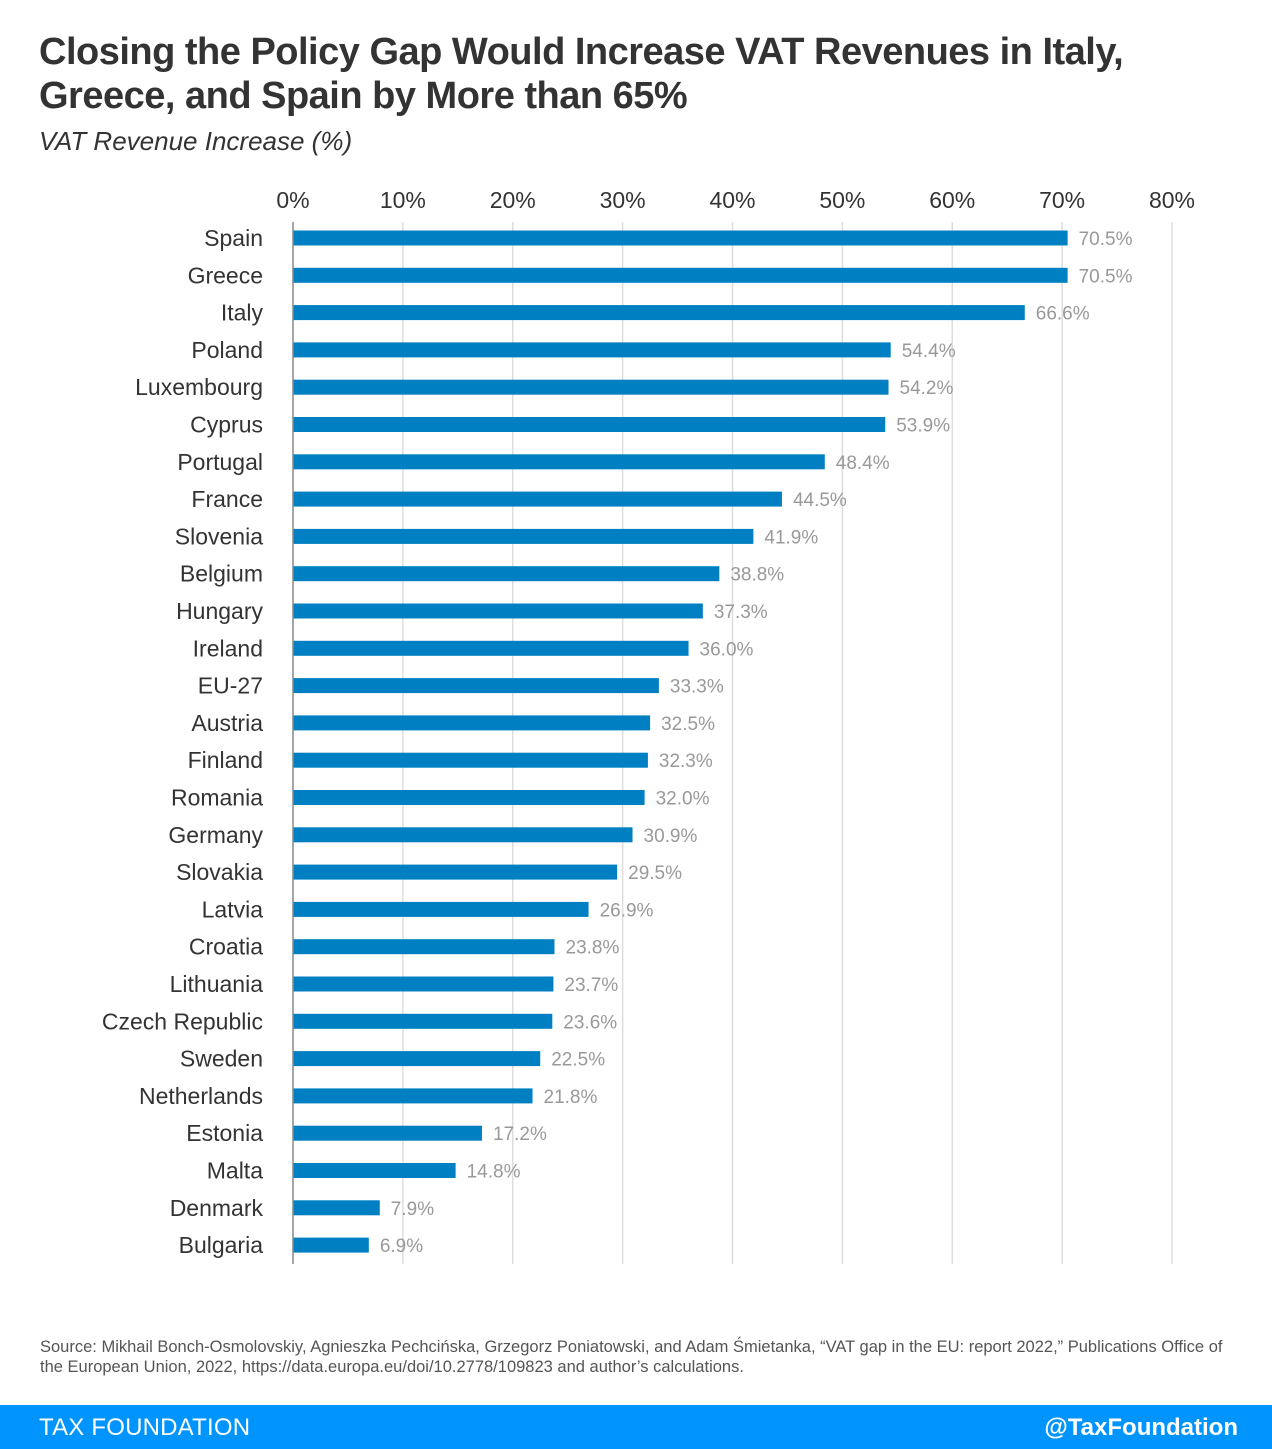  I want to click on category-label: Ireland, so click(228, 648).